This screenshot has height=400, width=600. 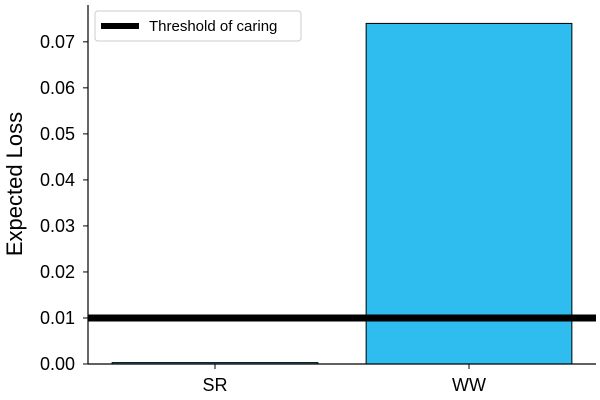 I want to click on legend: Threshold of caring, so click(x=198, y=26).